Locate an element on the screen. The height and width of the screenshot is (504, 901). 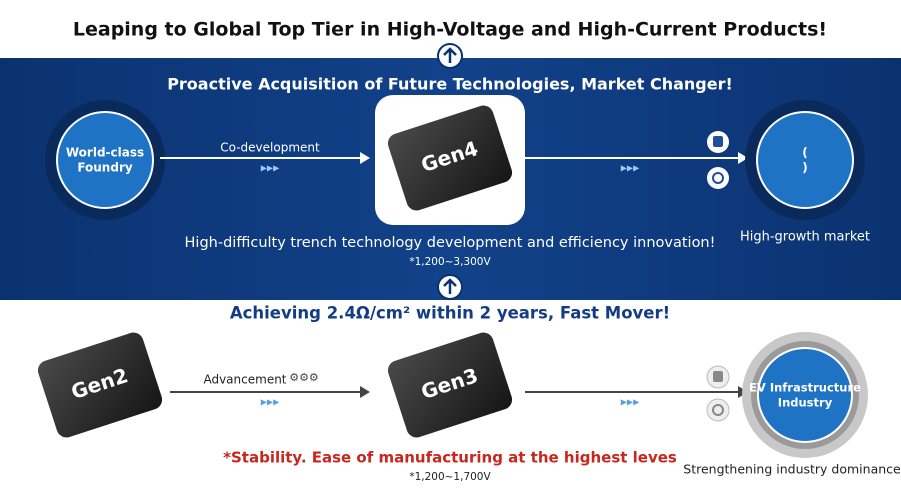
label-line: ) is located at coordinates (804, 167).